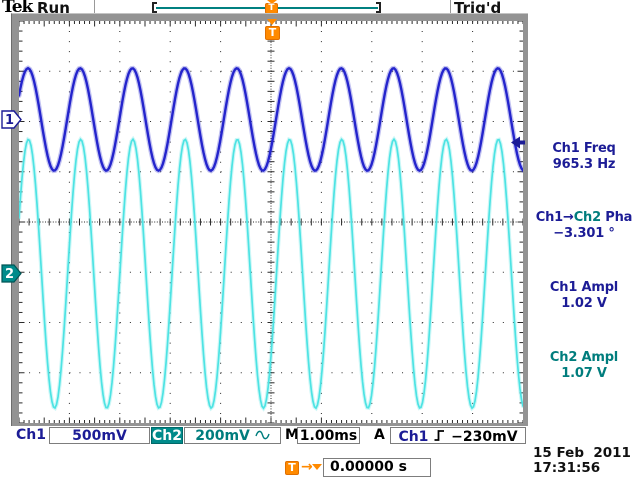  I want to click on measurement-label: Ch2 Ampl, so click(584, 357).